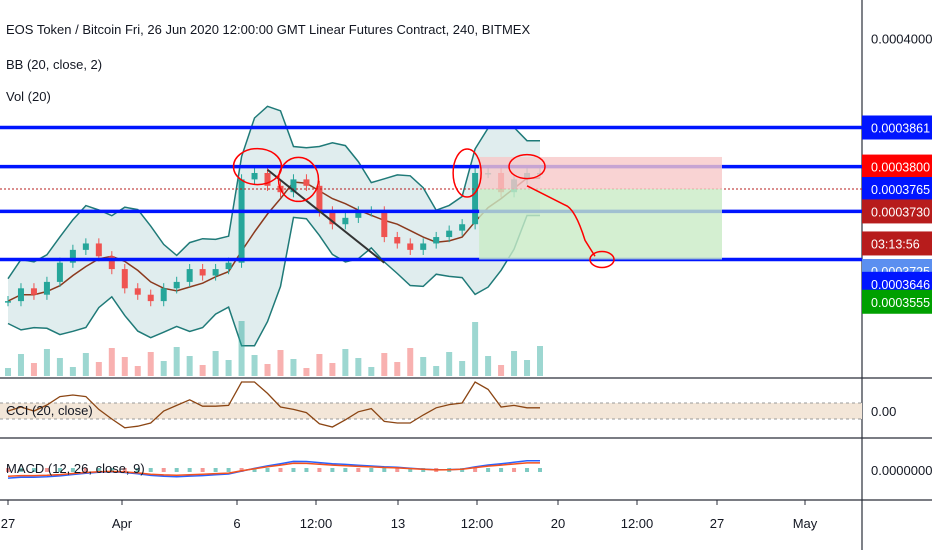 This screenshot has height=550, width=932. Describe the element at coordinates (900, 128) in the screenshot. I see `price-tag-label: 0.0003861` at that location.